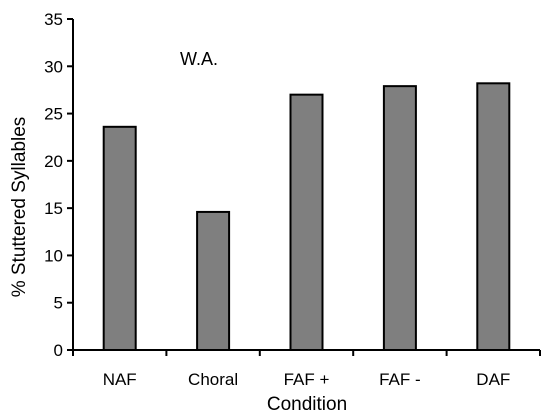  Describe the element at coordinates (53, 66) in the screenshot. I see `y-tick-label: 30` at that location.